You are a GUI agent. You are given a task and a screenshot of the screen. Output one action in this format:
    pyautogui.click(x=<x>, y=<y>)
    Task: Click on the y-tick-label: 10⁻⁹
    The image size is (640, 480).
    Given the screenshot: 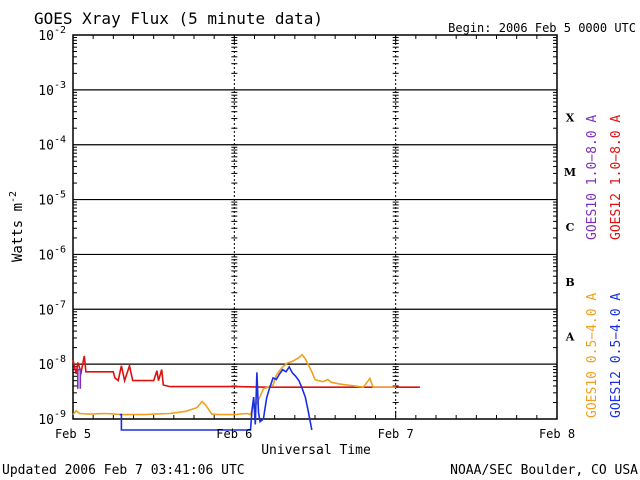 What is the action you would take?
    pyautogui.click(x=52, y=418)
    